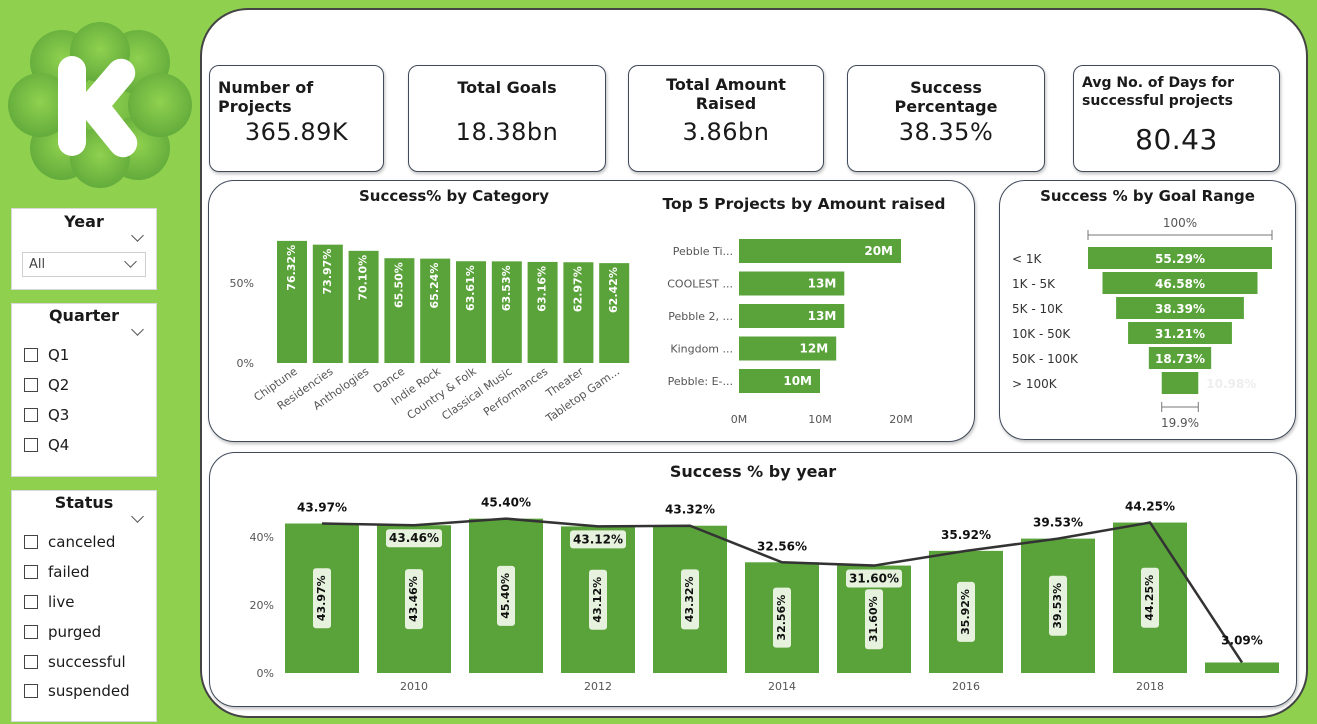  I want to click on year-point-label: 32.56%, so click(782, 546).